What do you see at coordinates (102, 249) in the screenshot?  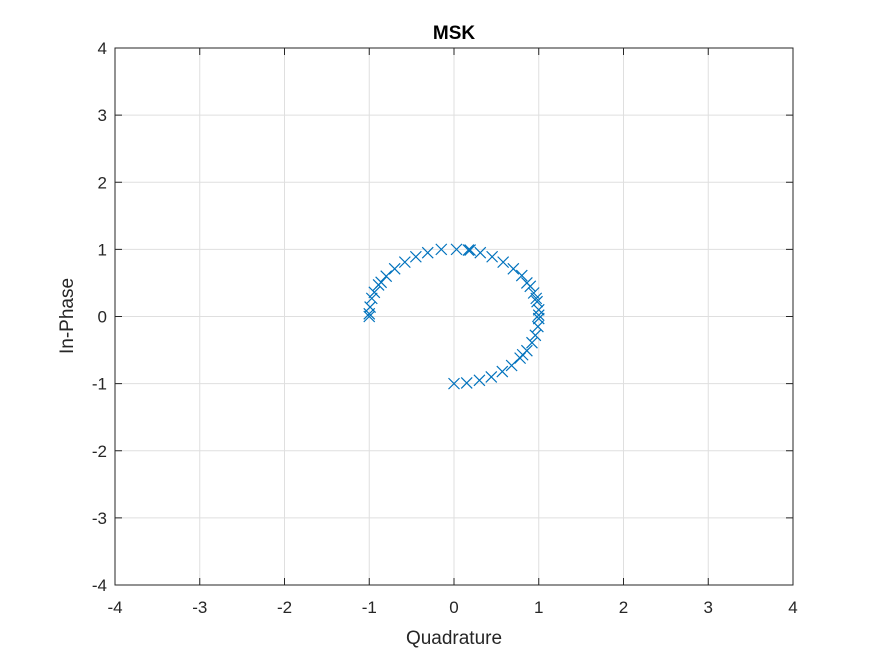 I see `y-tick-label: 1` at bounding box center [102, 249].